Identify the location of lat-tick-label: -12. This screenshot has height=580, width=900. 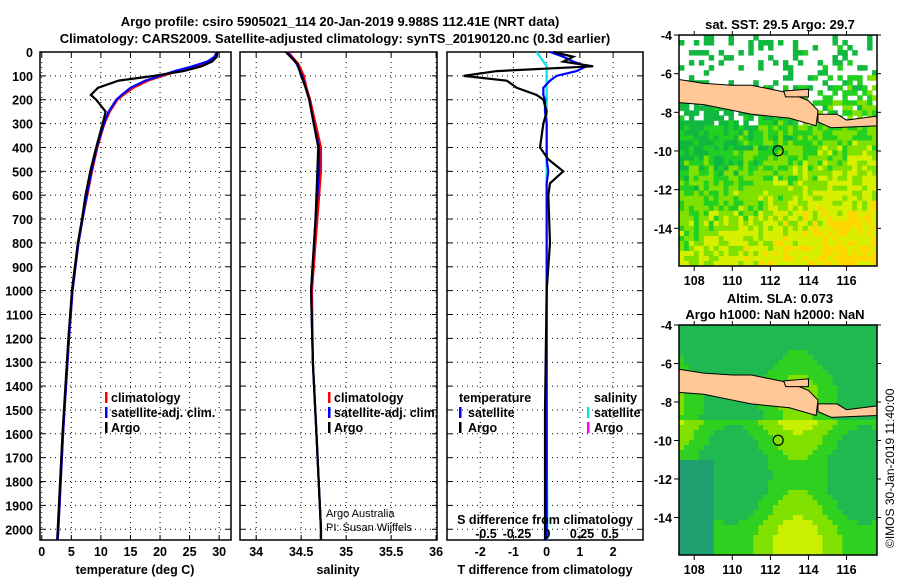
(663, 480).